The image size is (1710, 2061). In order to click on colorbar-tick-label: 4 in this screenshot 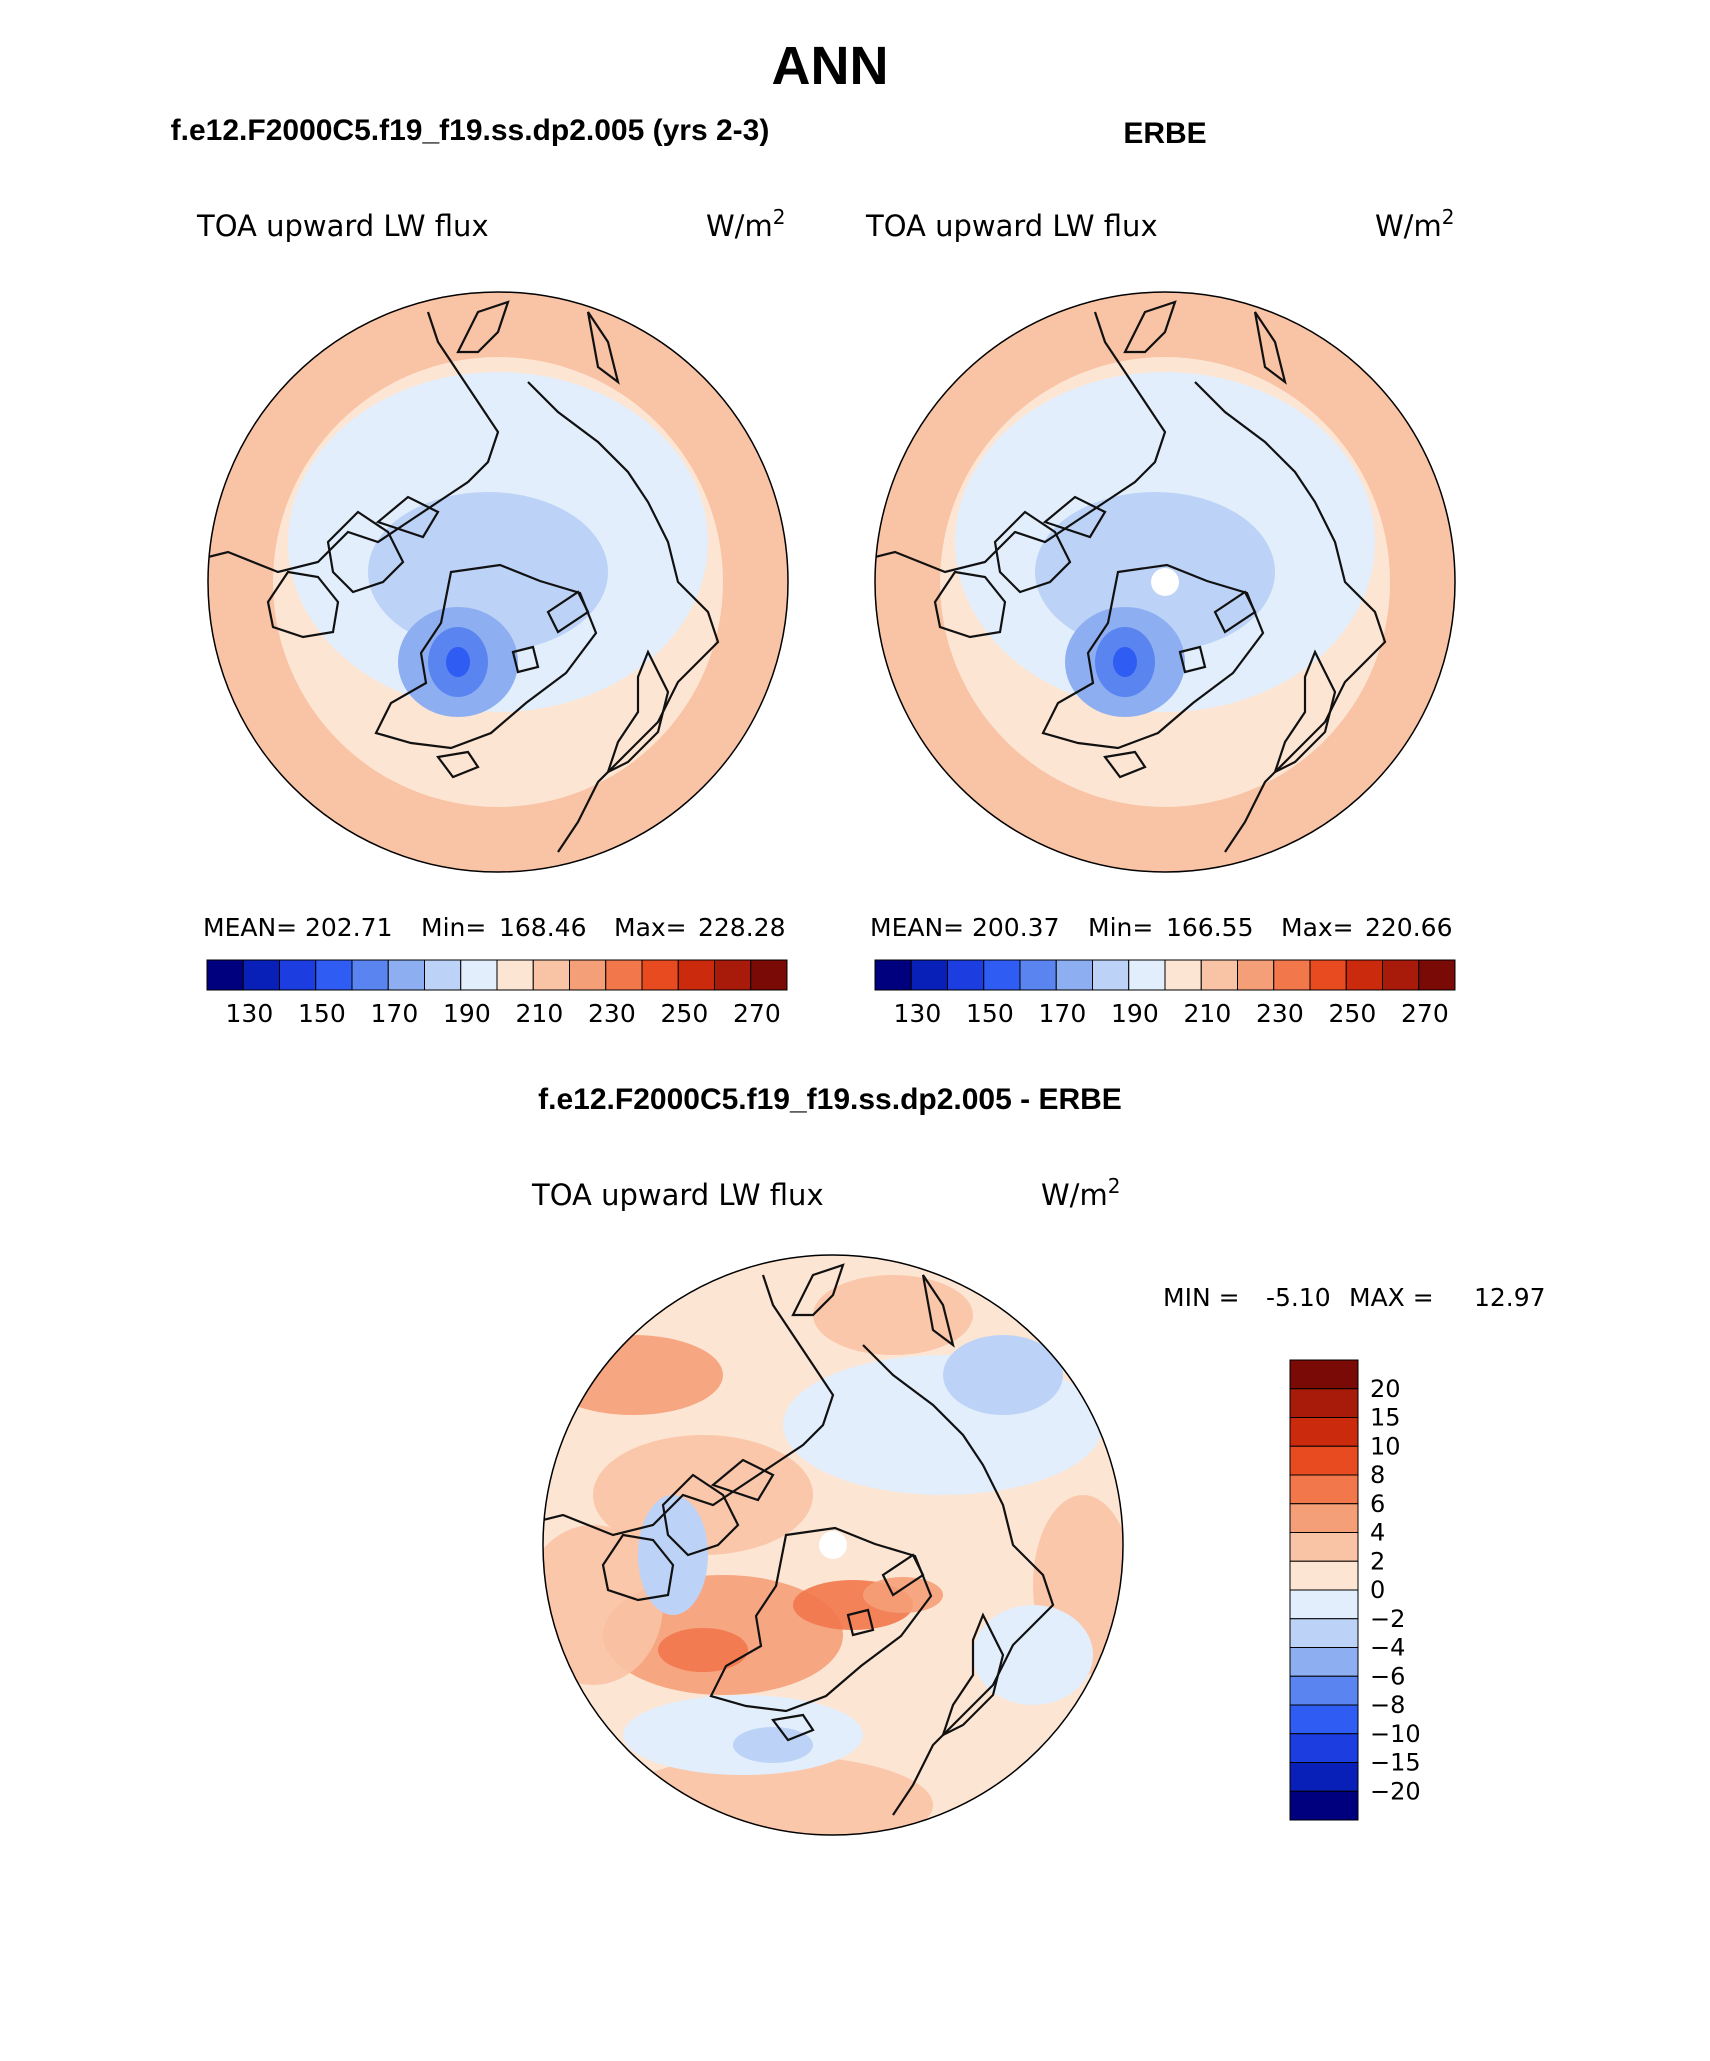, I will do `click(1377, 1533)`.